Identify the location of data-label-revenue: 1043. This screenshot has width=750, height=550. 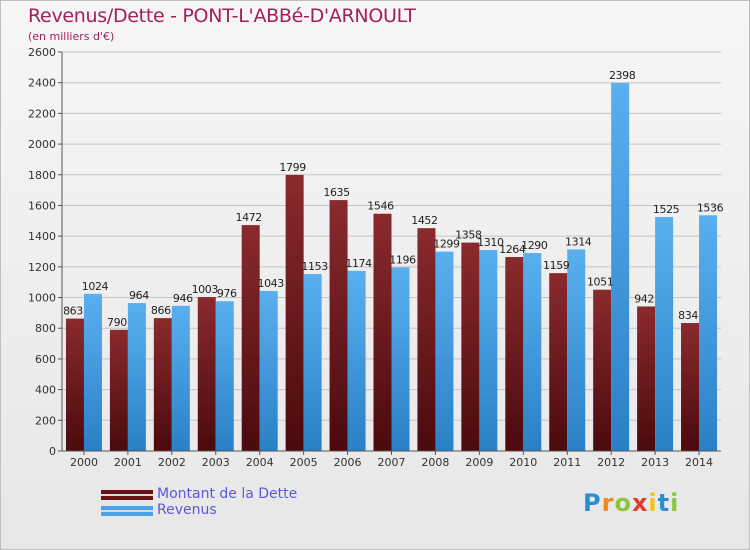
(270, 283).